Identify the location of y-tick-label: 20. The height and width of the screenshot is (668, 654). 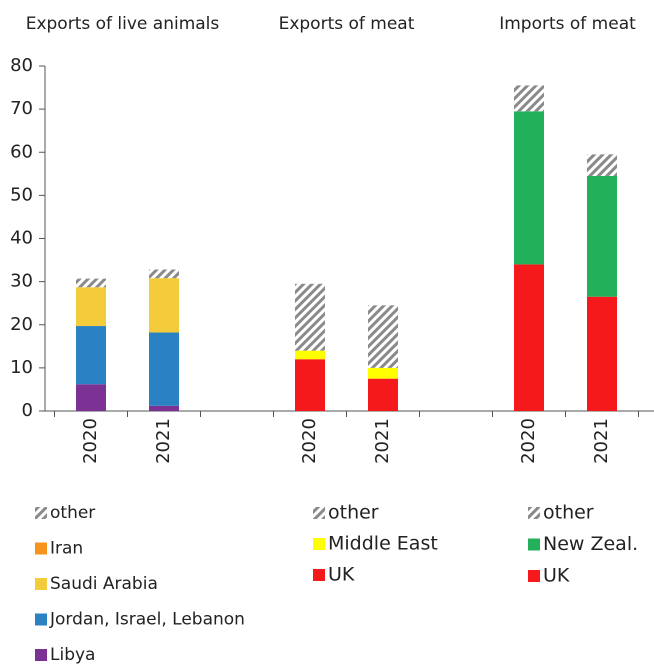
(21, 324).